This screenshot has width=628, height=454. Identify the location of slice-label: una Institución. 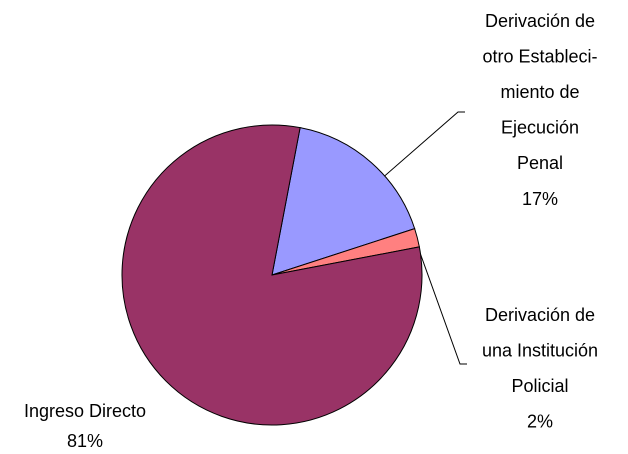
(540, 350).